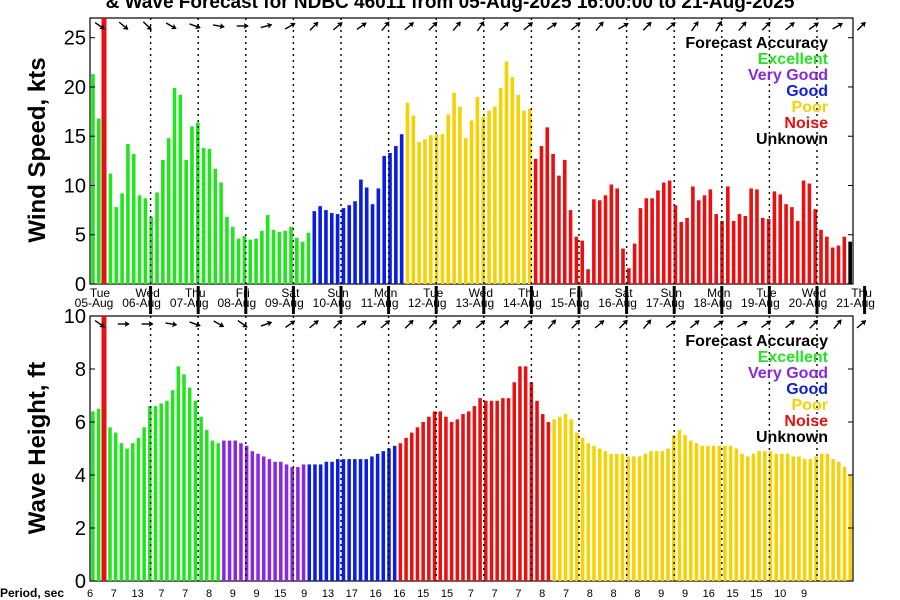 This screenshot has height=600, width=900. Describe the element at coordinates (75, 186) in the screenshot. I see `y-tick-label: 10` at that location.